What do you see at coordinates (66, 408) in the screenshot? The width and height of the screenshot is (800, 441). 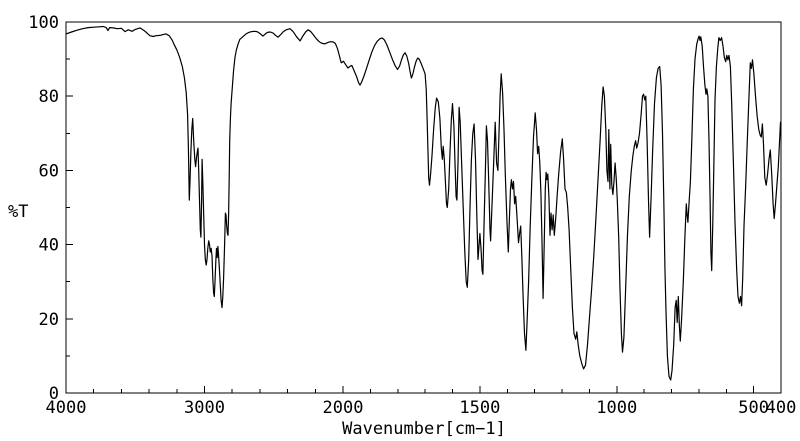 I see `x-tick-label: 4000` at bounding box center [66, 408].